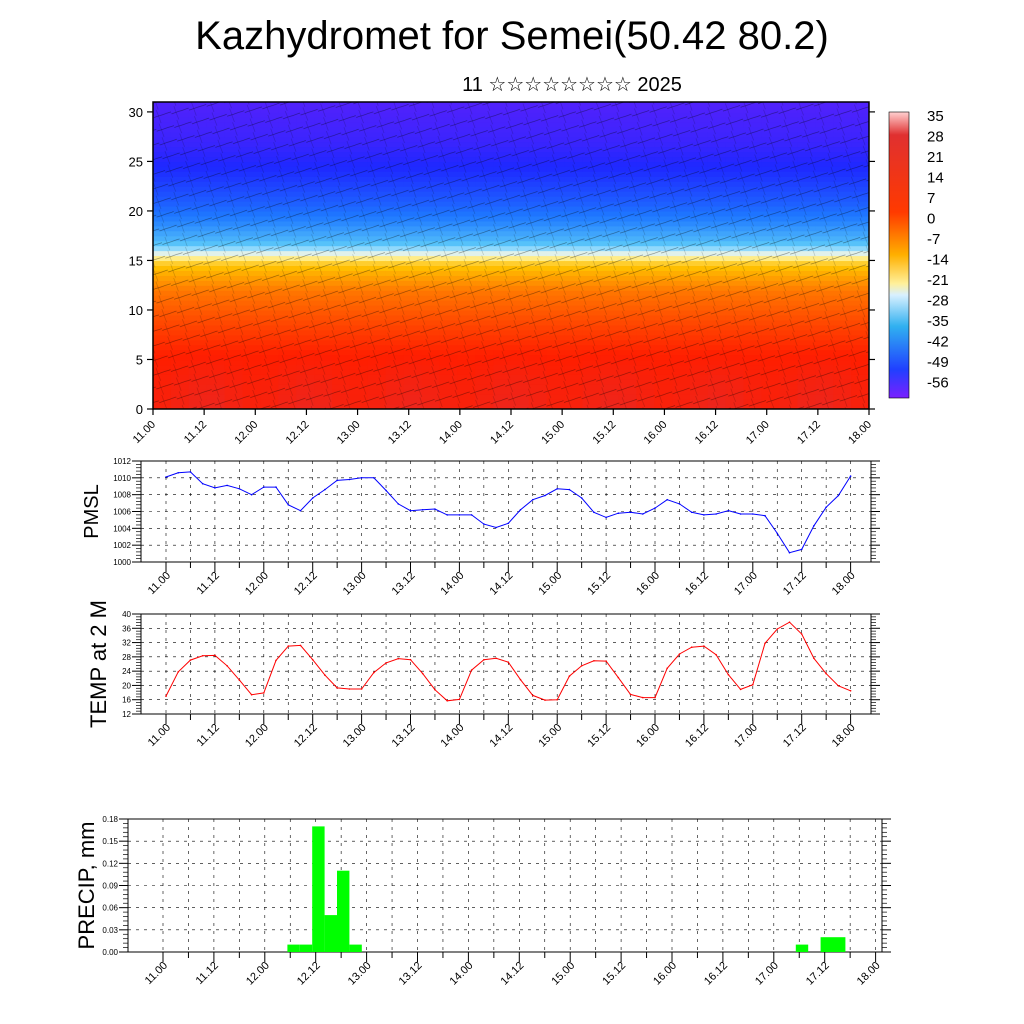 This screenshot has width=1024, height=1024. What do you see at coordinates (938, 383) in the screenshot?
I see `colorbar-label: -56` at bounding box center [938, 383].